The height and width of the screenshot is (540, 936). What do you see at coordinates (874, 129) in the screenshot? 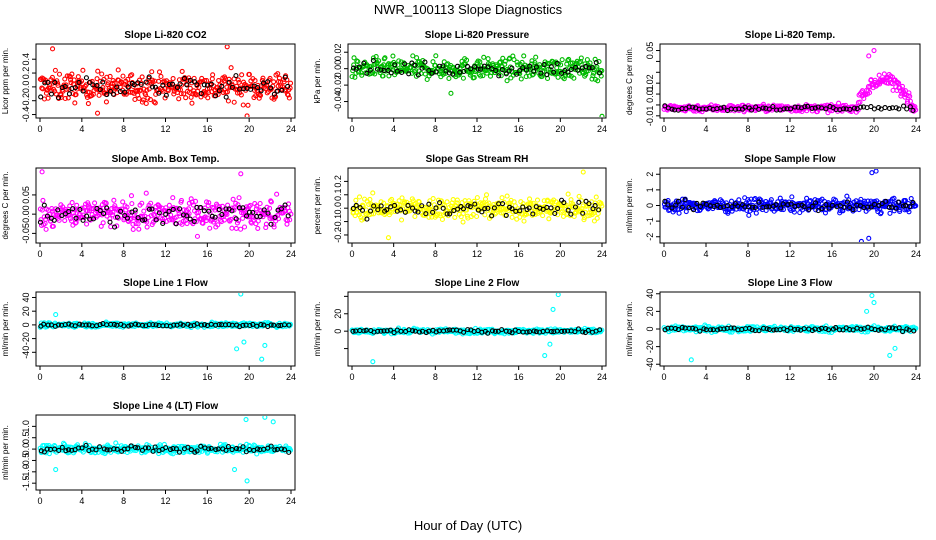
I see `x-tick-label: 20` at bounding box center [874, 129].